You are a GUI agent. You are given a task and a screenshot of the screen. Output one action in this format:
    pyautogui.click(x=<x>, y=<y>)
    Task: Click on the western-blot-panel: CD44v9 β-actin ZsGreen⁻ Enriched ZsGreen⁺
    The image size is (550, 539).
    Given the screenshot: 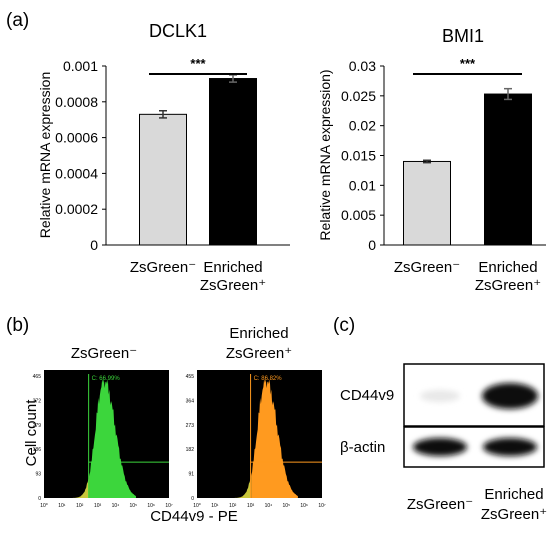 What is the action you would take?
    pyautogui.click(x=443, y=443)
    